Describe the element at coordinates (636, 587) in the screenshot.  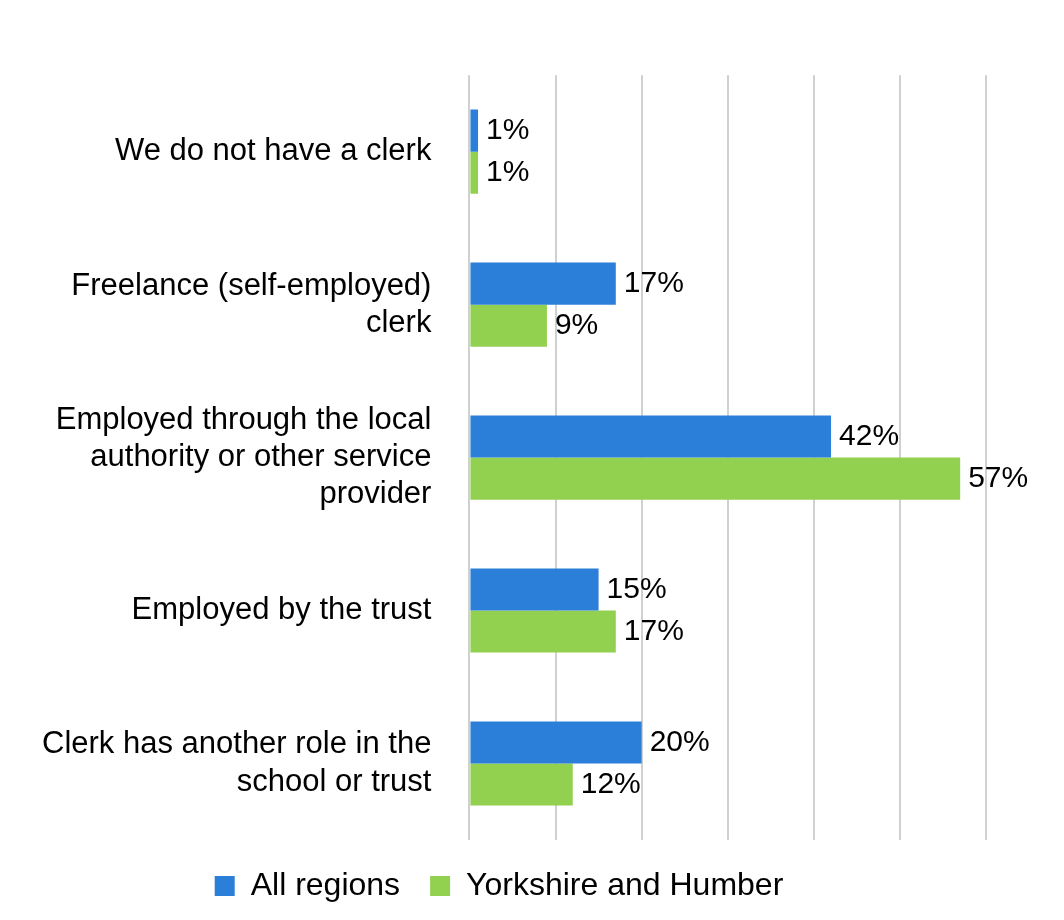
I see `data-label: 15%` at that location.